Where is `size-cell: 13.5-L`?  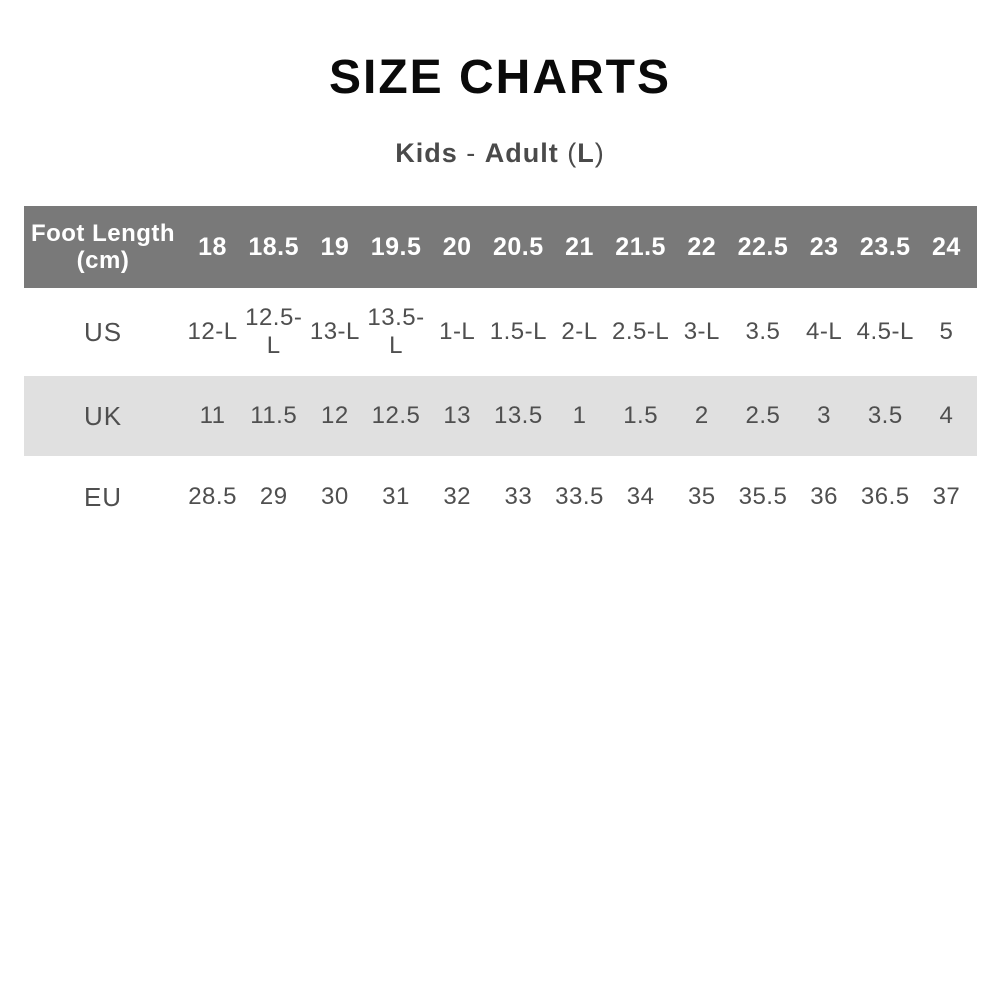 size-cell: 13.5-L is located at coordinates (396, 331).